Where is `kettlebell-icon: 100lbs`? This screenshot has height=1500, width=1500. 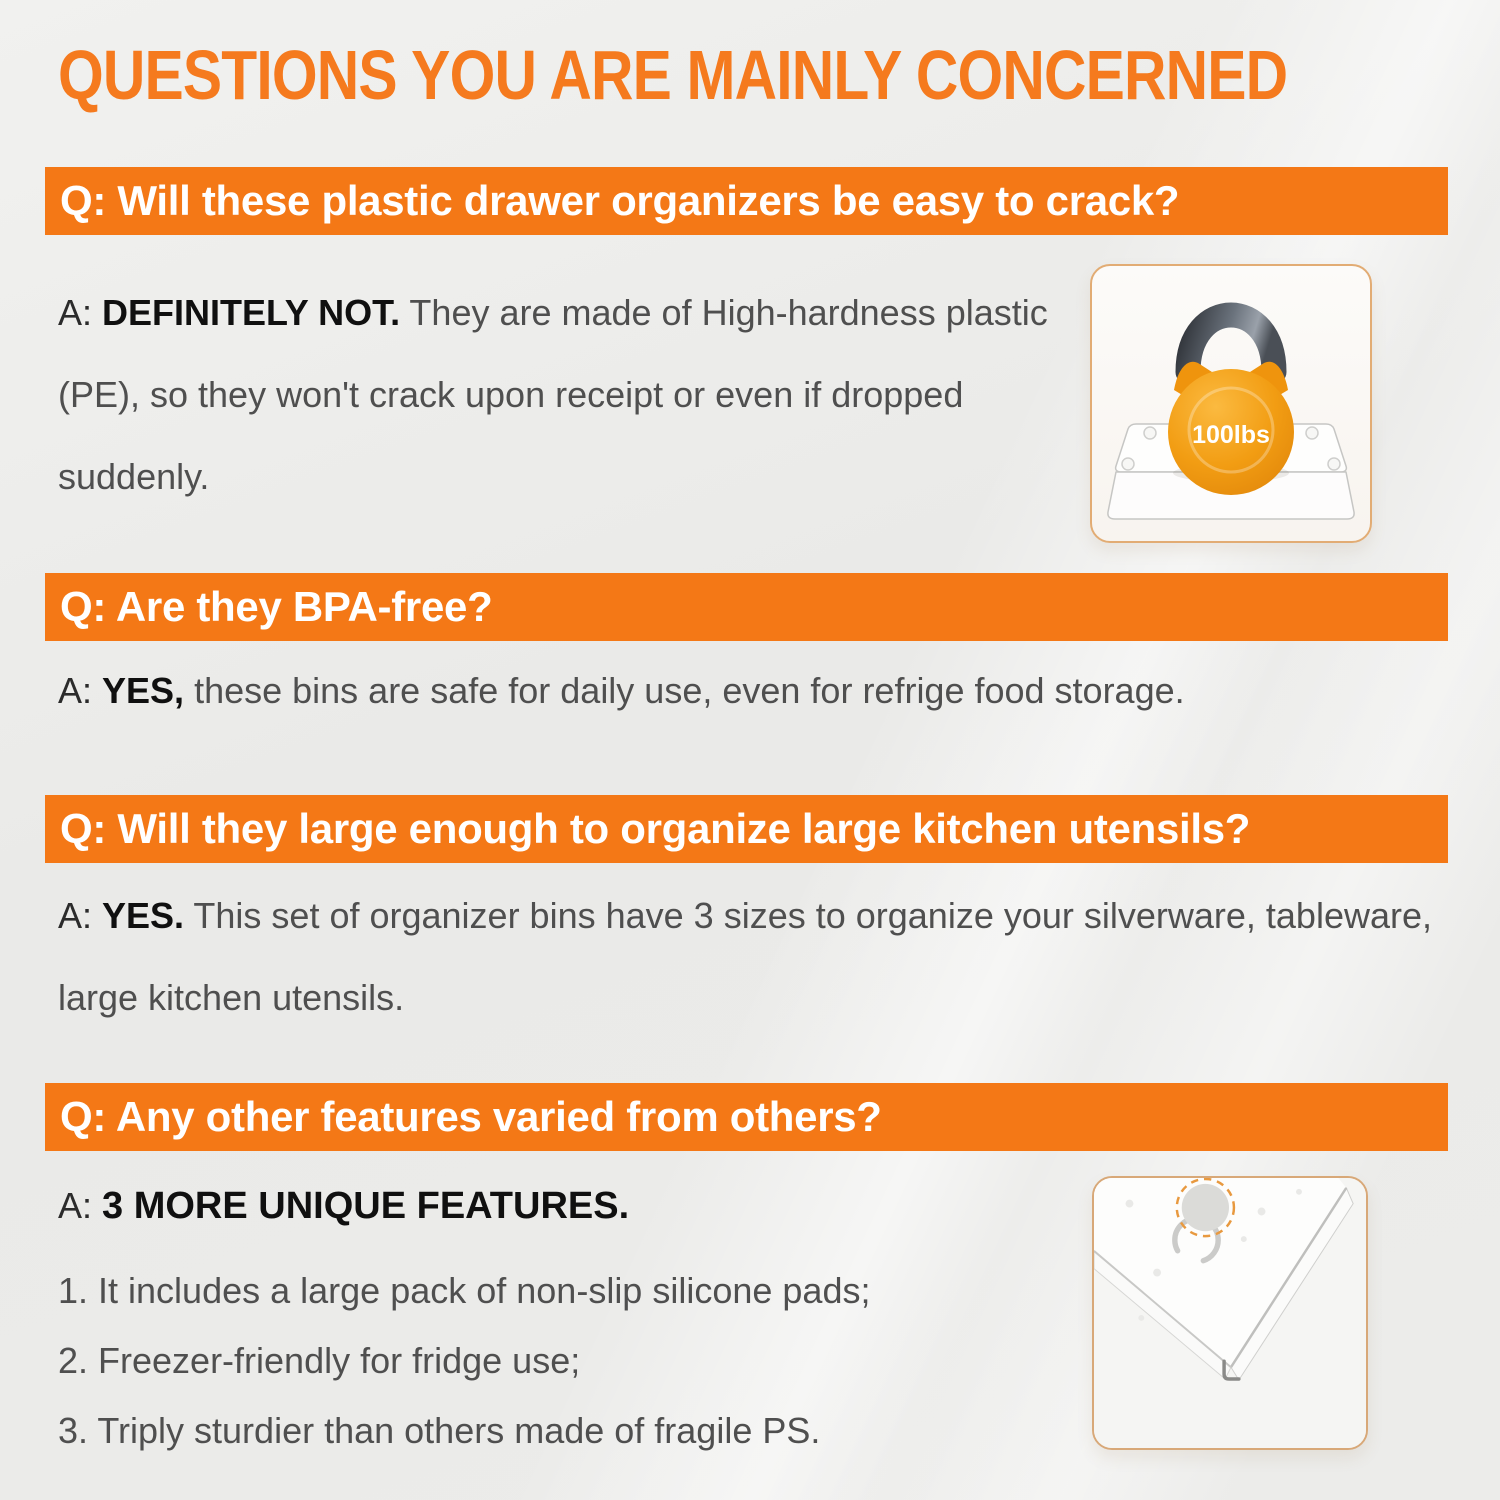 kettlebell-icon: 100lbs is located at coordinates (1231, 398).